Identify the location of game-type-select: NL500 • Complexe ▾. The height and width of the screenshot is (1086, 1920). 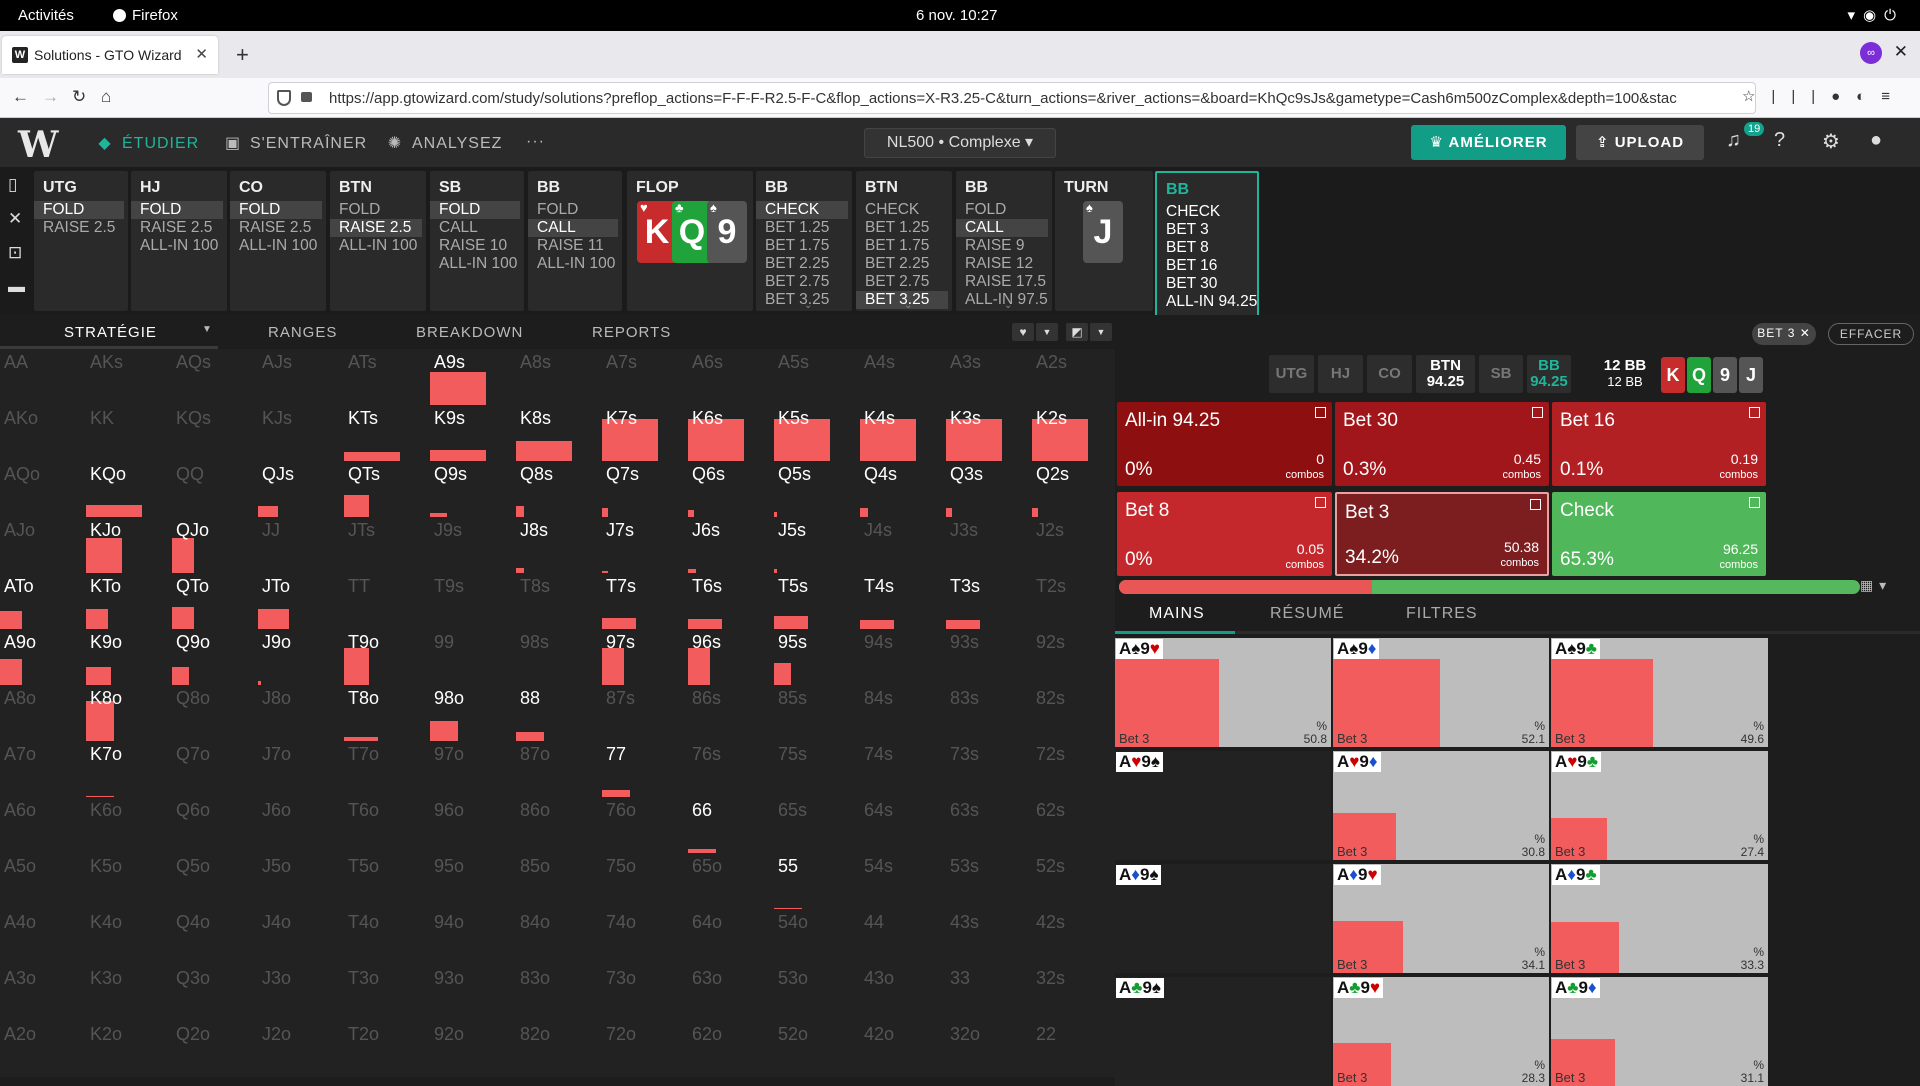
(960, 143).